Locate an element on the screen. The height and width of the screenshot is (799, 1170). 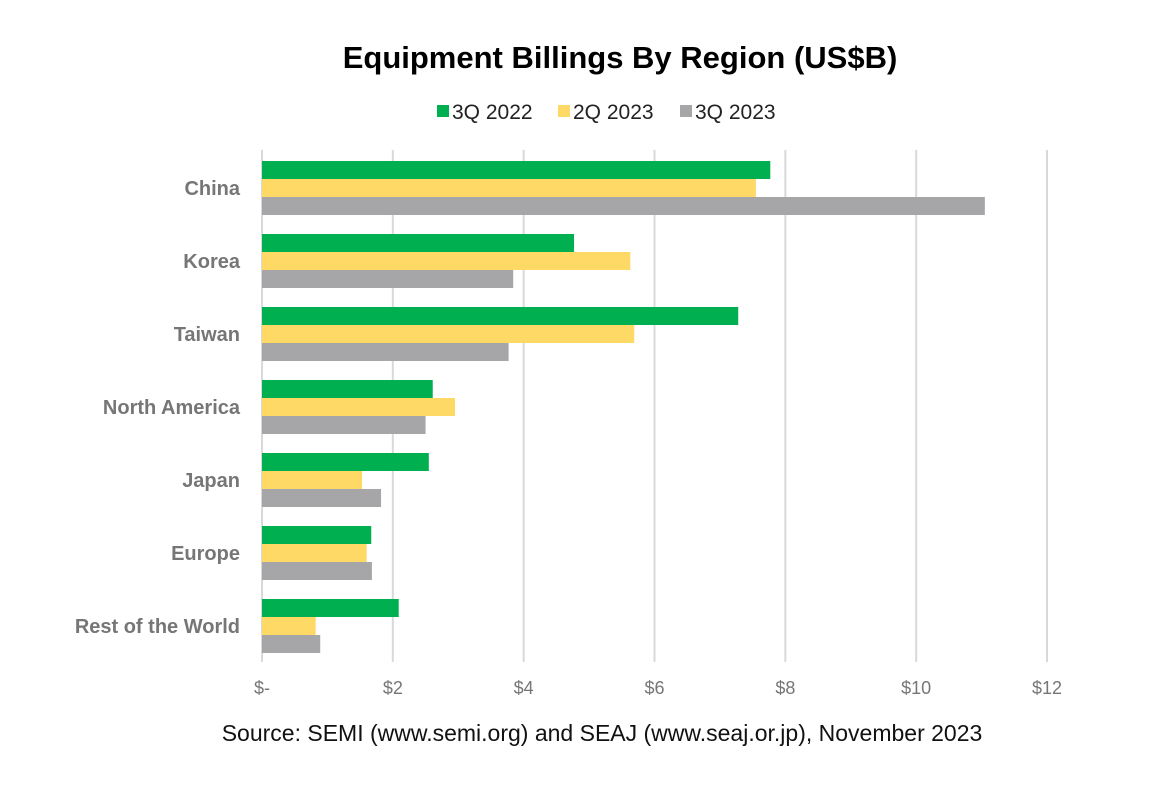
x-tick-label: $- is located at coordinates (262, 688).